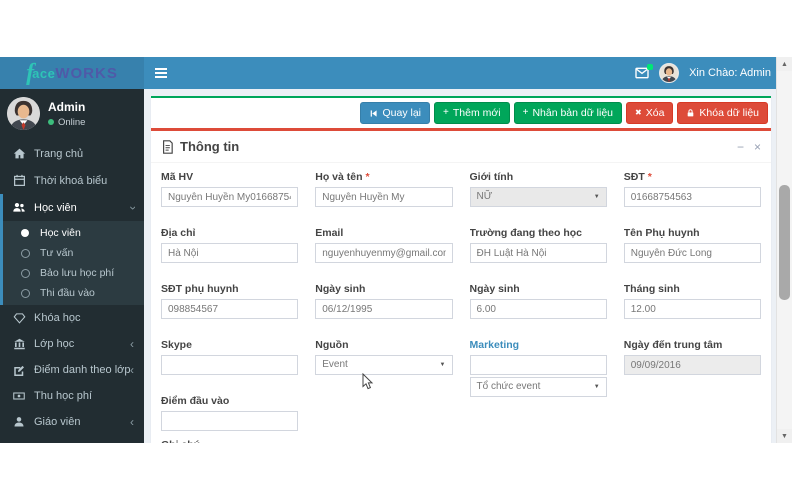 The image size is (800, 500). Describe the element at coordinates (23, 113) in the screenshot. I see `user-avatar` at that location.